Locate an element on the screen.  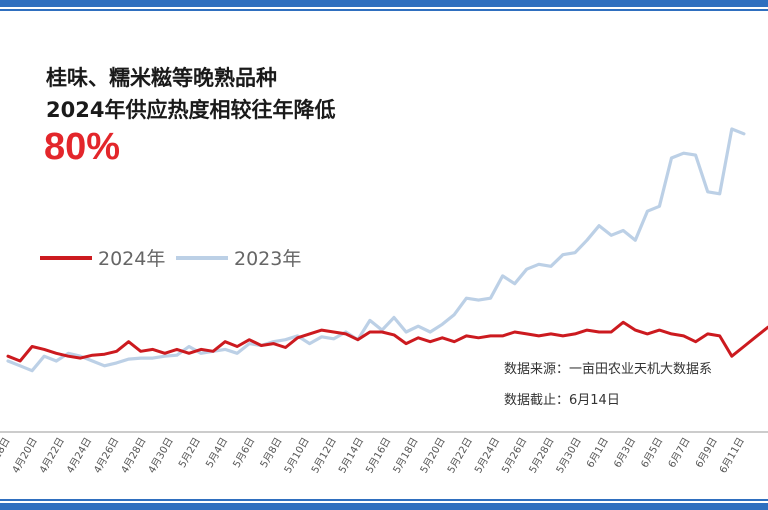
top-frame-bar is located at coordinates (384, 3).